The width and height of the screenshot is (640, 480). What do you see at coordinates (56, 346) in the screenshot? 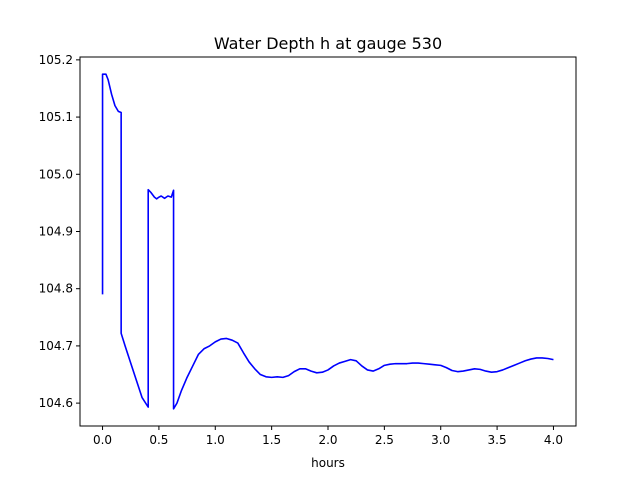
I see `y-tick-label: 104.7` at bounding box center [56, 346].